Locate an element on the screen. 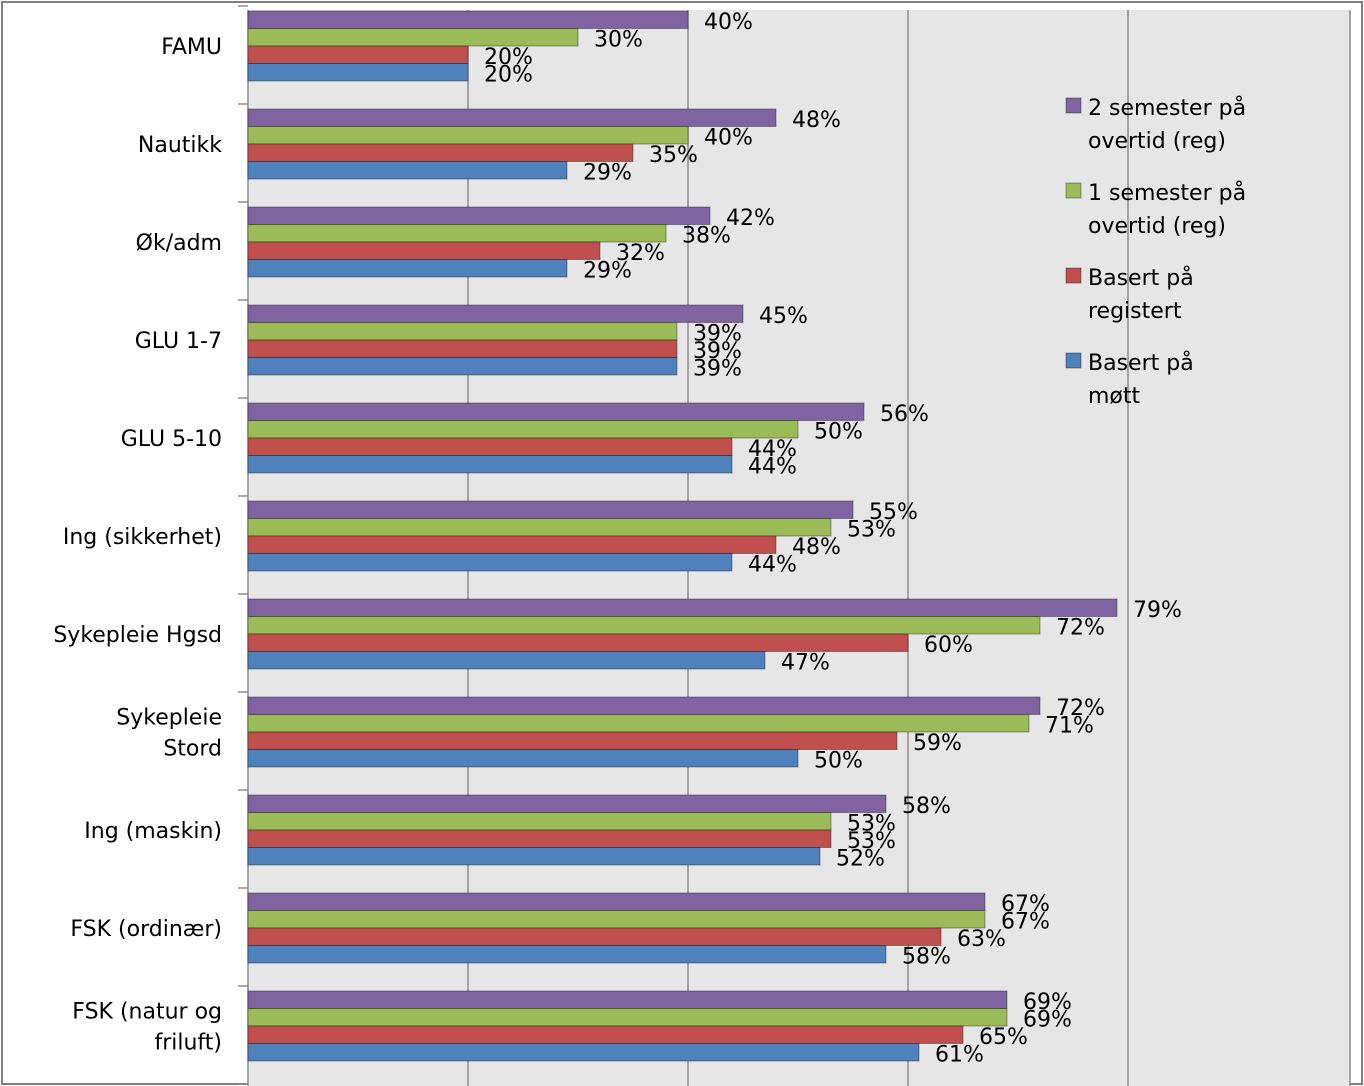 This screenshot has width=1364, height=1086. data-label: 63% is located at coordinates (981, 939).